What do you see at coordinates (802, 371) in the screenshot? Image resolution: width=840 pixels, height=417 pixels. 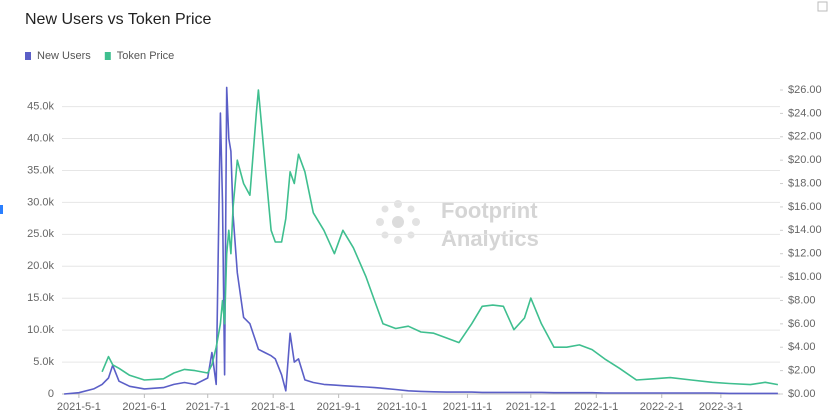 I see `y2-tick-label: $2.00` at bounding box center [802, 371].